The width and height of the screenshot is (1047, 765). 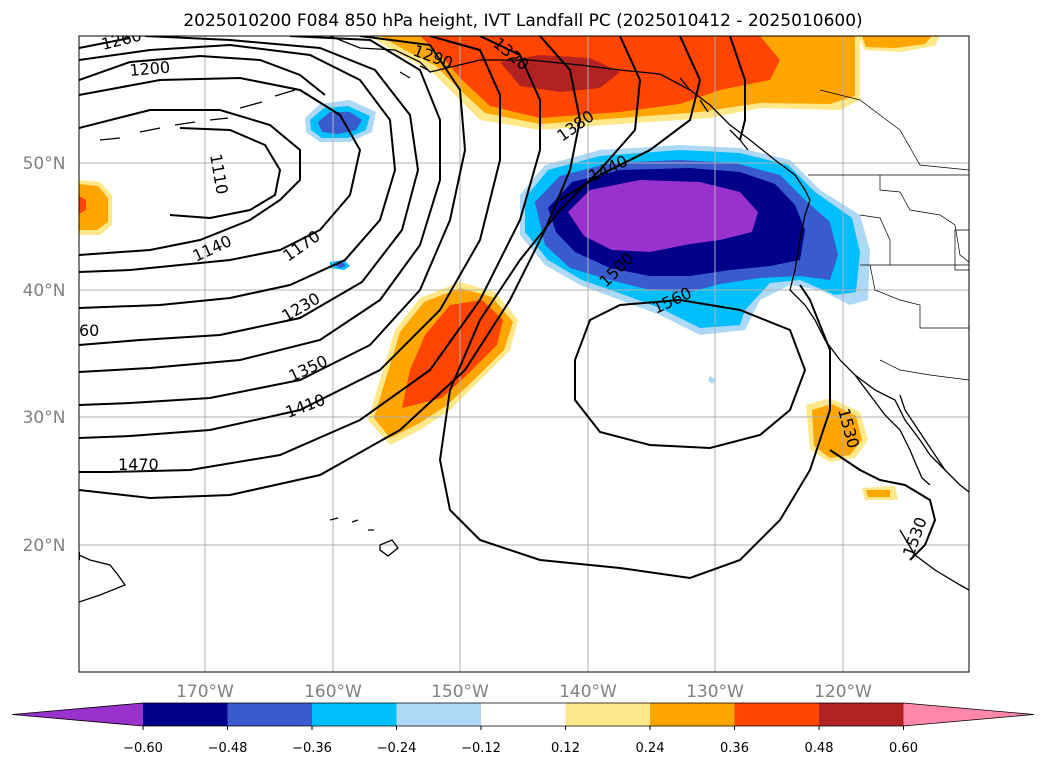 What do you see at coordinates (460, 692) in the screenshot?
I see `lon-label: 150°W` at bounding box center [460, 692].